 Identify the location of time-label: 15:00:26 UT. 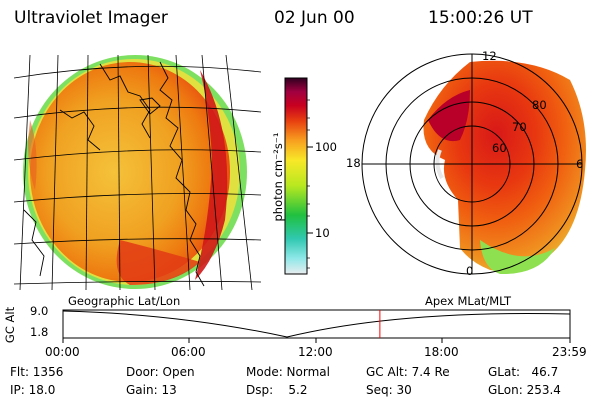
(480, 18).